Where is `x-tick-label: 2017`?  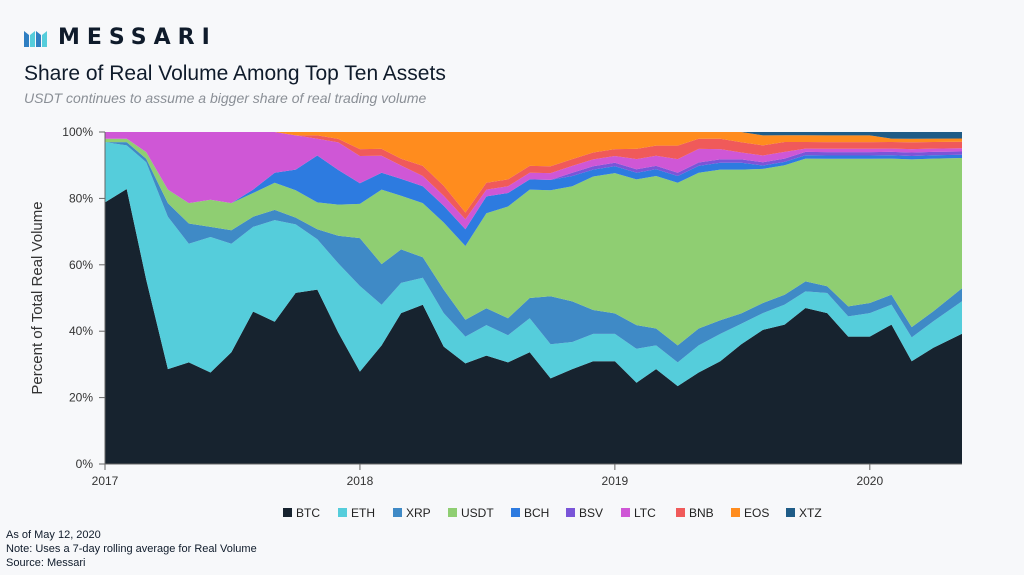
x-tick-label: 2017 is located at coordinates (105, 481).